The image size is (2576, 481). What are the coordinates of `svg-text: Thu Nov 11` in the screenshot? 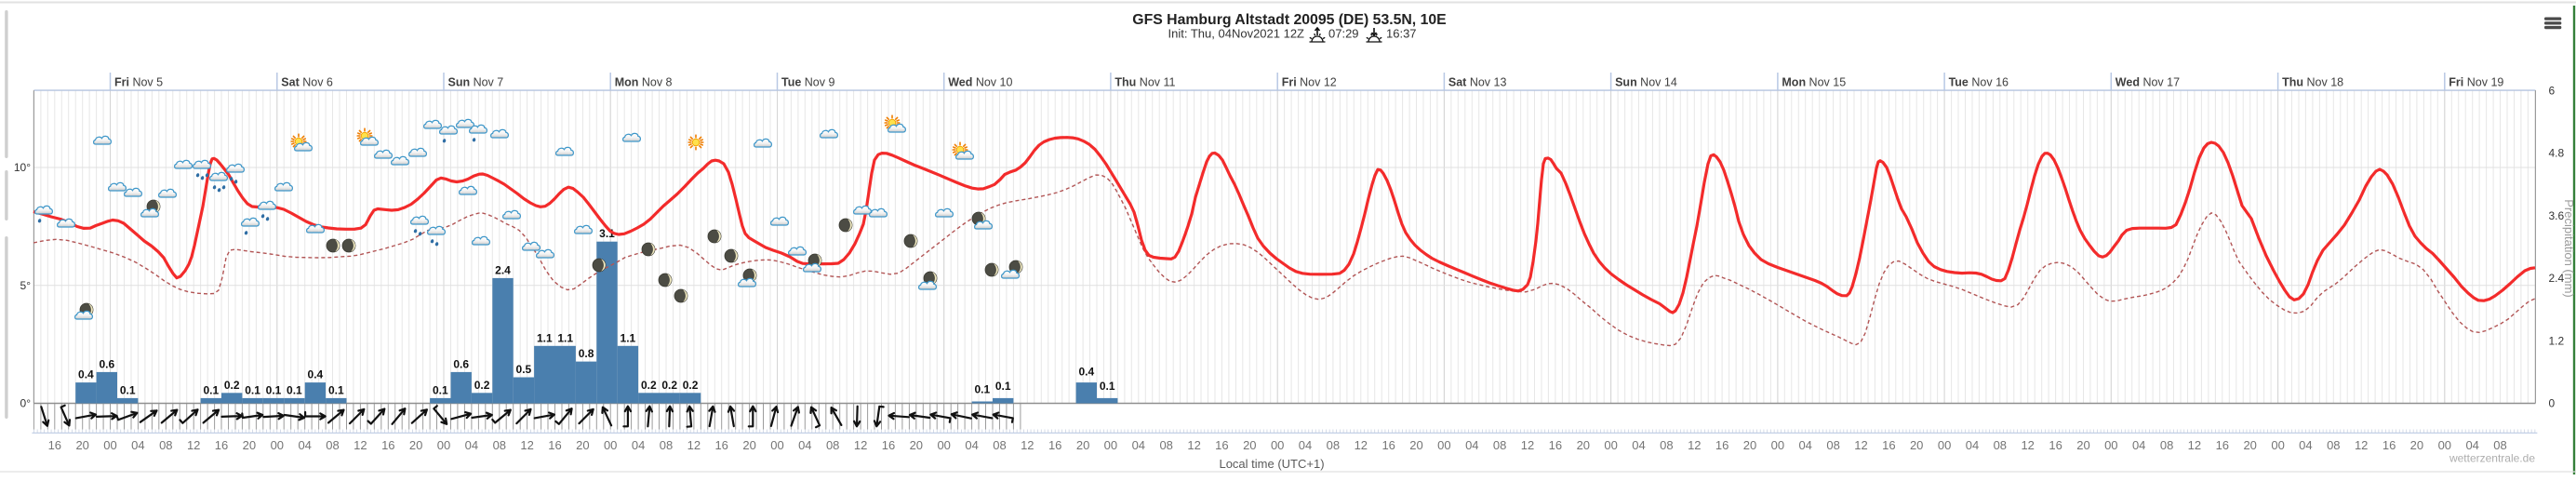 It's located at (1144, 82).